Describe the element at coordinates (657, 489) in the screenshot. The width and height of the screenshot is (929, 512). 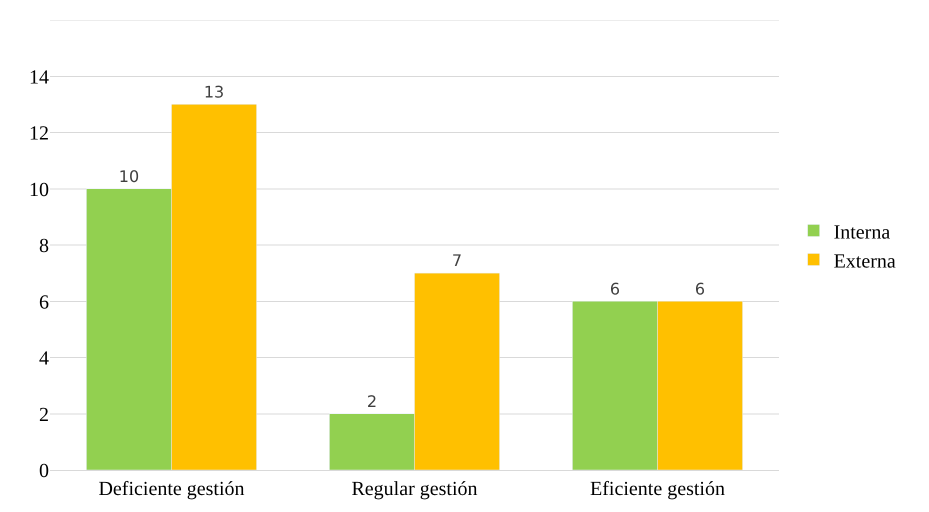
I see `x-tick-label: Eficiente gestión` at that location.